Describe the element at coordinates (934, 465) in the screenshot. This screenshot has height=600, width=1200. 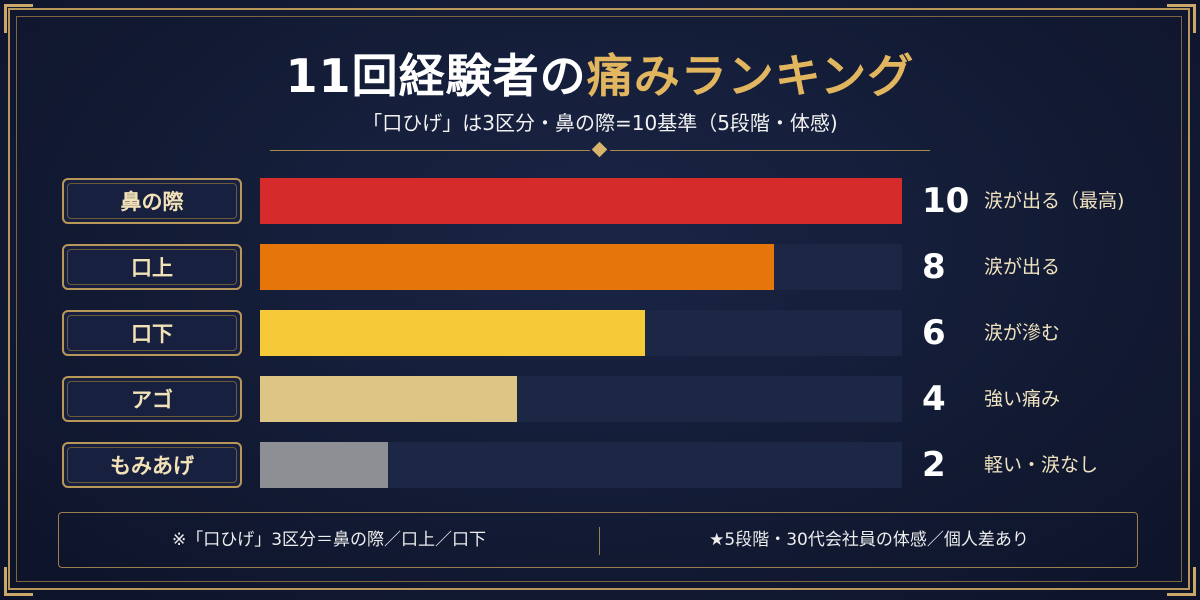
I see `value-label: 2` at that location.